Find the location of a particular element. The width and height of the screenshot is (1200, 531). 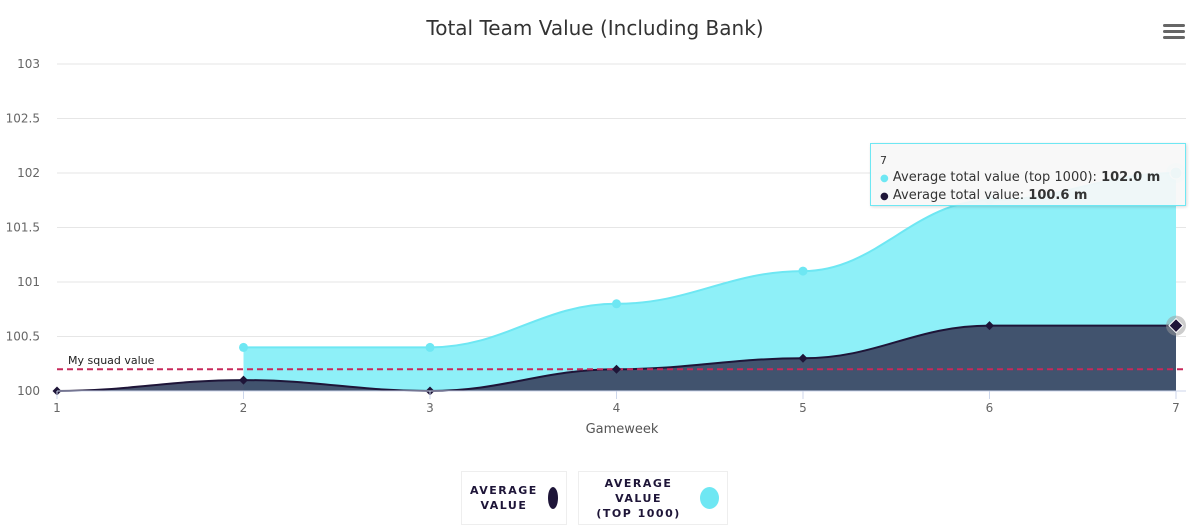

tooltip-label: Average total value (top 1000): is located at coordinates (997, 177).